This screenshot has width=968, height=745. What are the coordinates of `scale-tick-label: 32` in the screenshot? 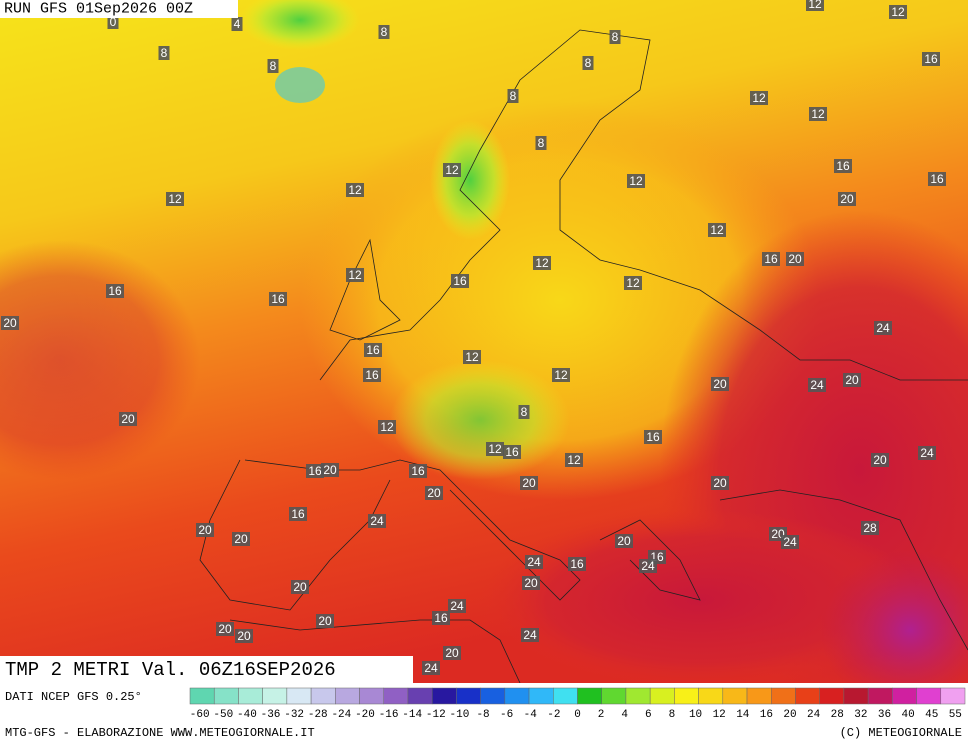 It's located at (860, 715).